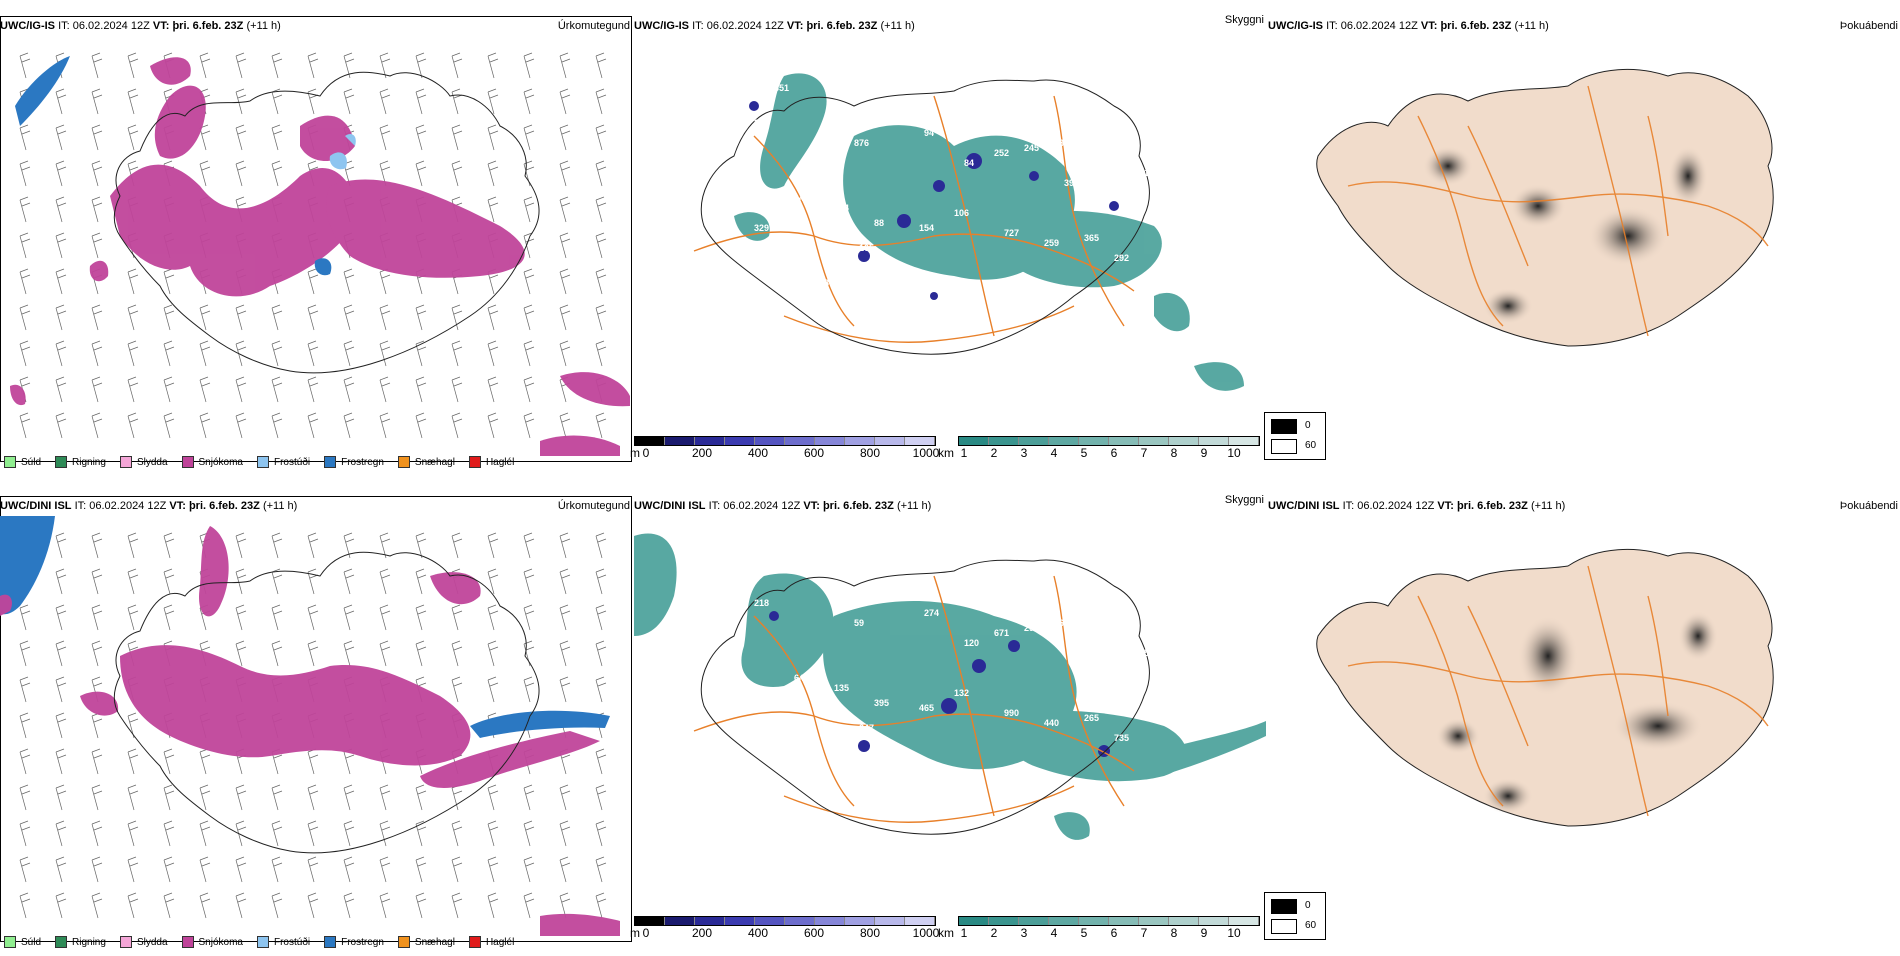  Describe the element at coordinates (1099, 931) in the screenshot. I see `visibility-km-colorbar: 1 2 3 4 5 6 7 8 9 10 km` at that location.